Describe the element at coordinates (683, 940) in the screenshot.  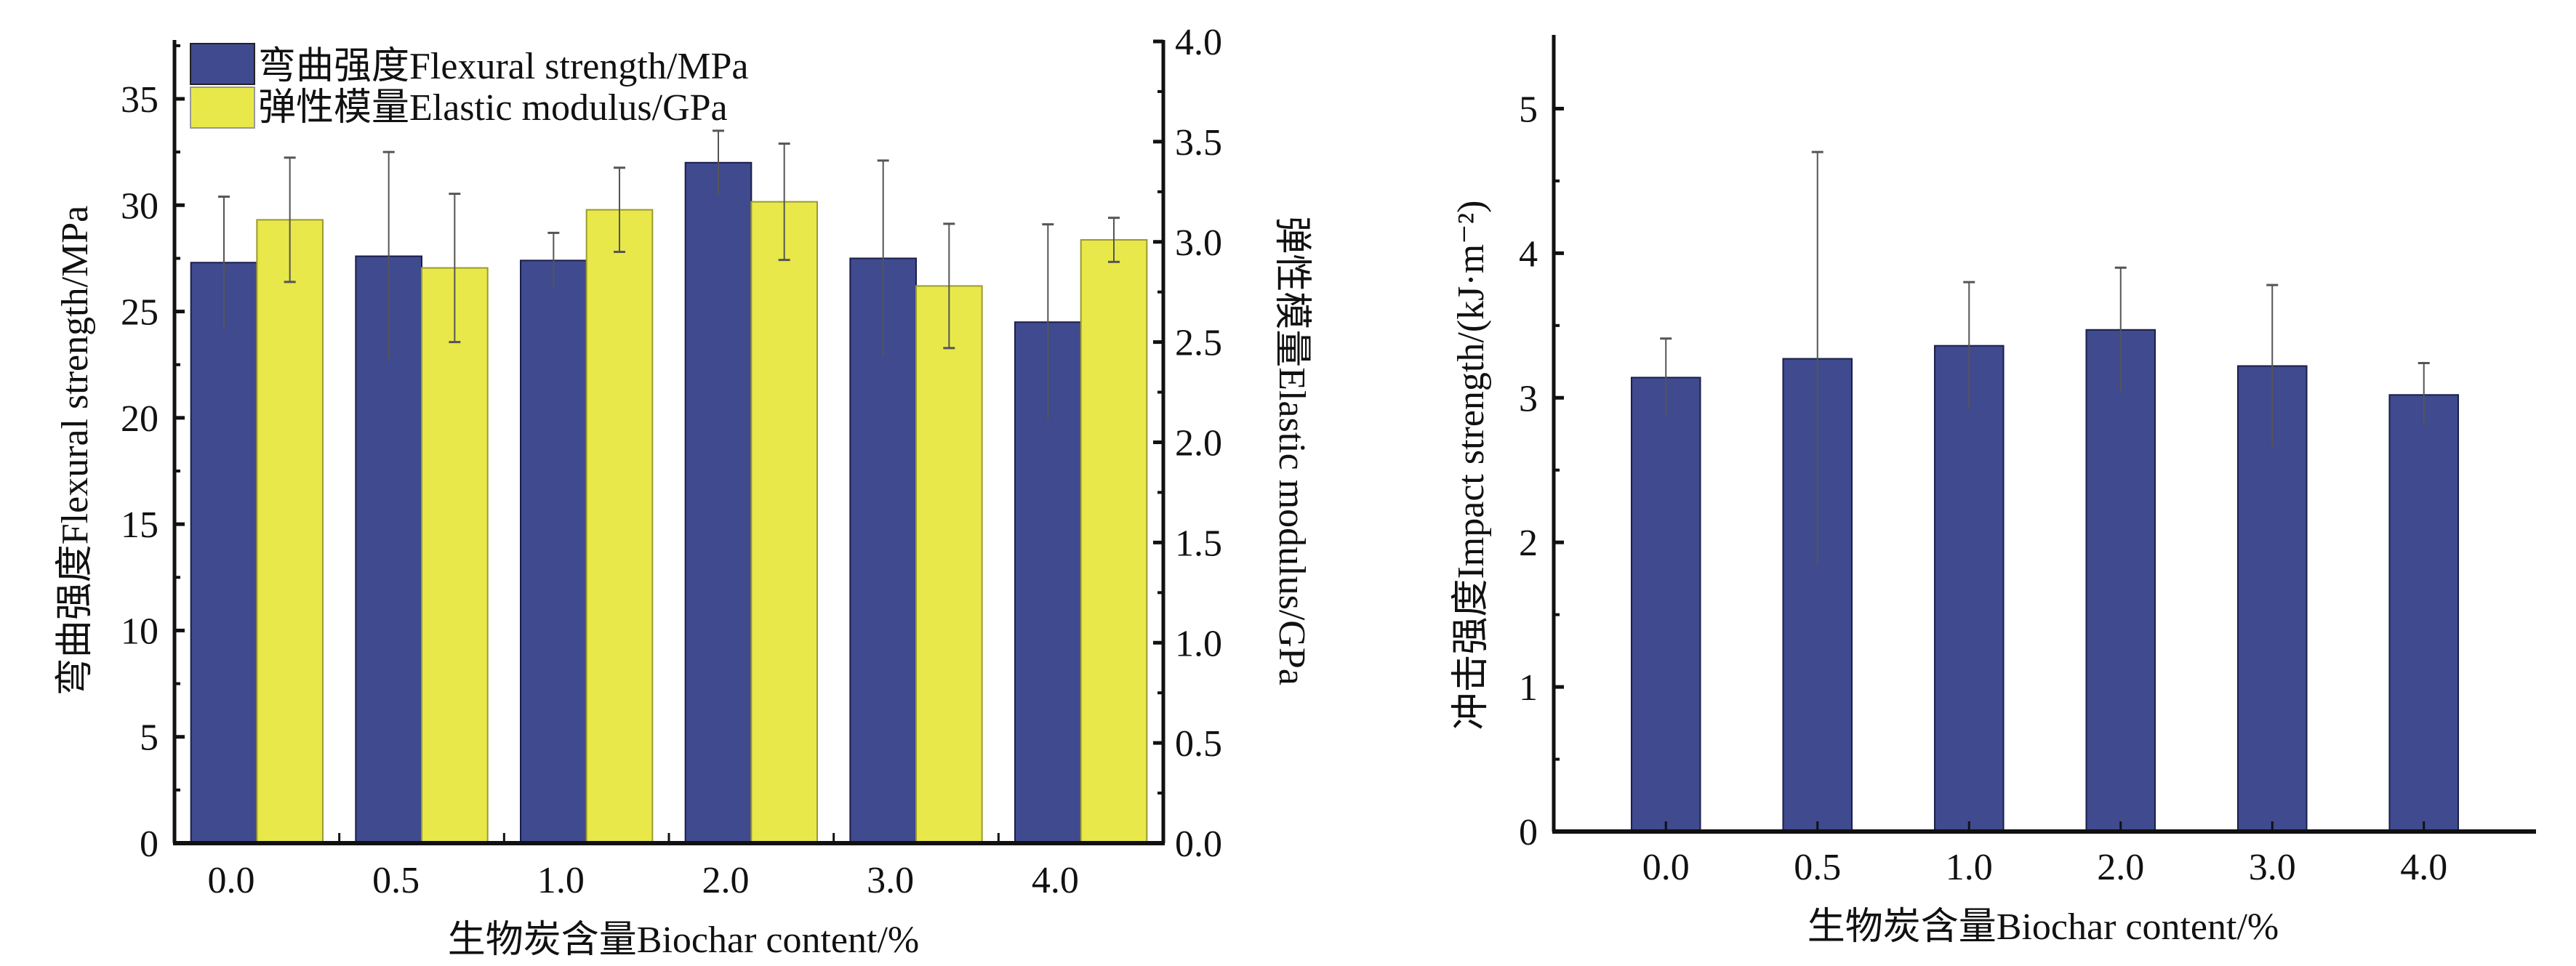
I see `left-x-axis-title: 生物炭含量Biochar content/%` at that location.